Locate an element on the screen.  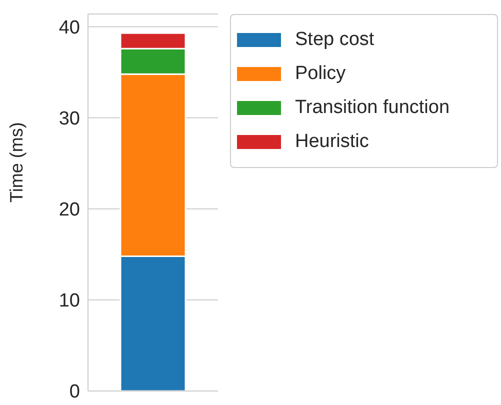
y-tick-label: 0 is located at coordinates (74, 392).